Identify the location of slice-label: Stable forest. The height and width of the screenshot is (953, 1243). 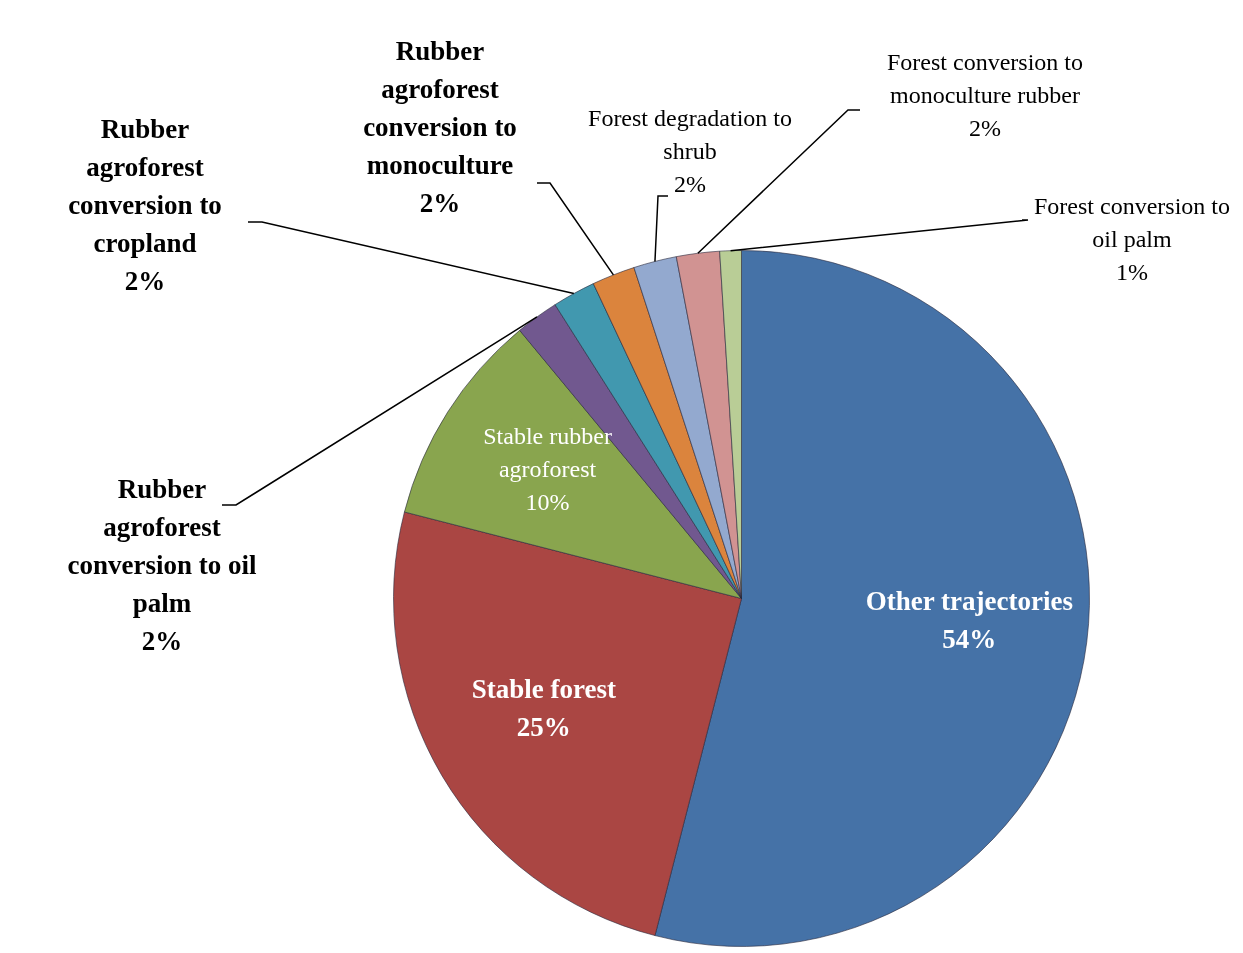
(543, 688).